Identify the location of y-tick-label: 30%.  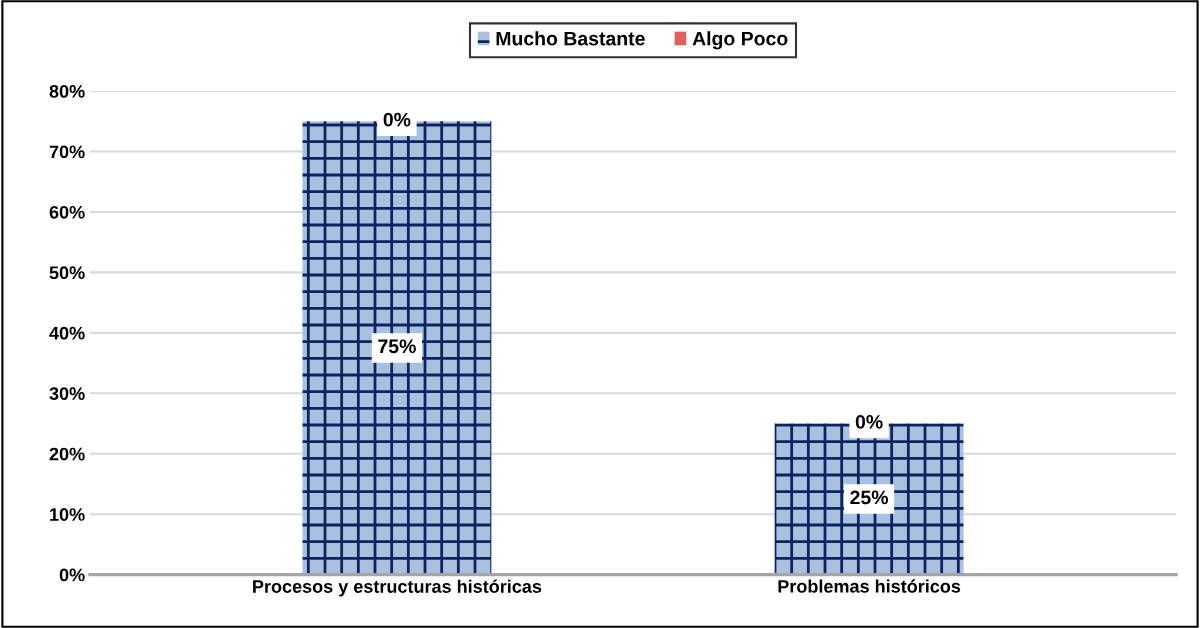
(67, 394).